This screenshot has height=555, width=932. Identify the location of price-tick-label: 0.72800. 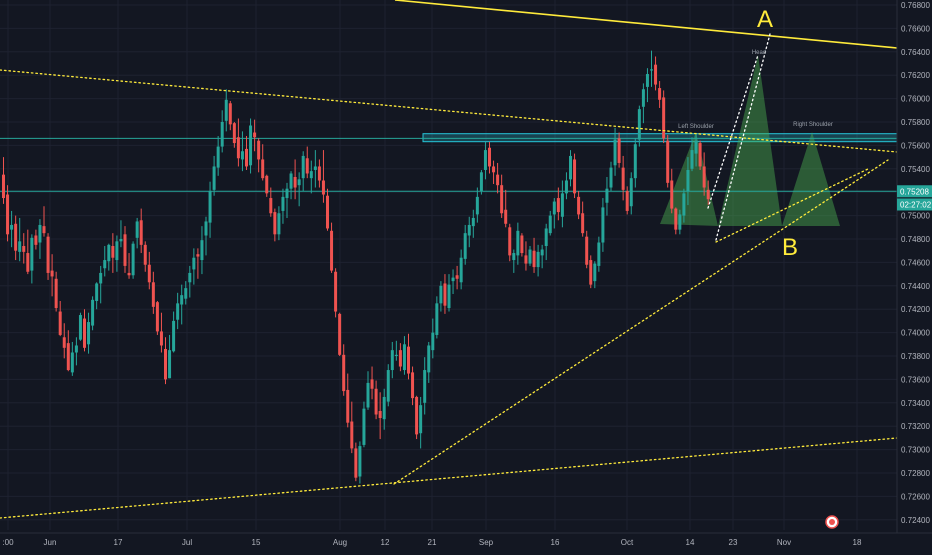
(915, 473).